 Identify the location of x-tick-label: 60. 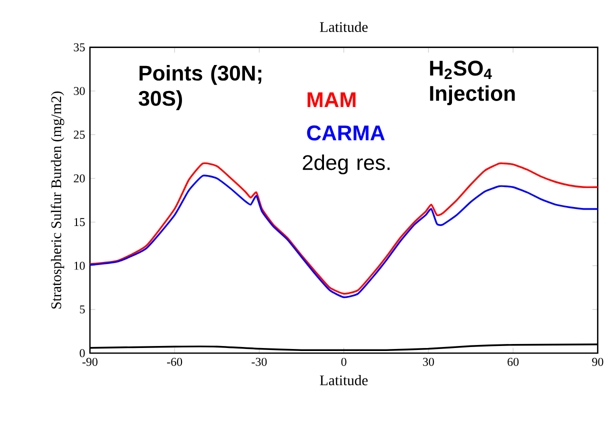
(513, 362).